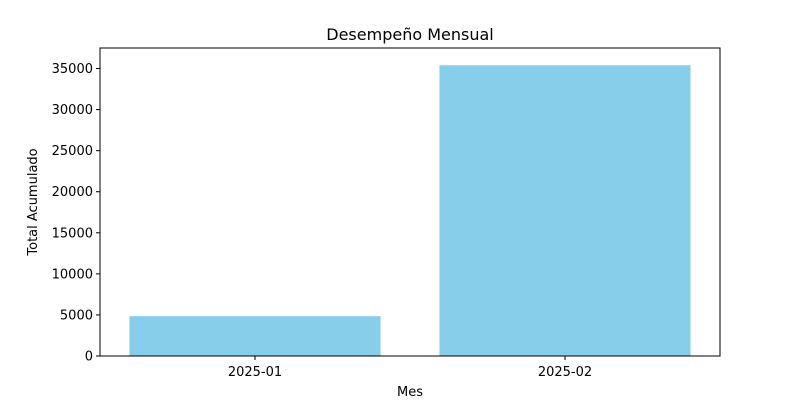  What do you see at coordinates (72, 151) in the screenshot?
I see `y-tick-label: 25000` at bounding box center [72, 151].